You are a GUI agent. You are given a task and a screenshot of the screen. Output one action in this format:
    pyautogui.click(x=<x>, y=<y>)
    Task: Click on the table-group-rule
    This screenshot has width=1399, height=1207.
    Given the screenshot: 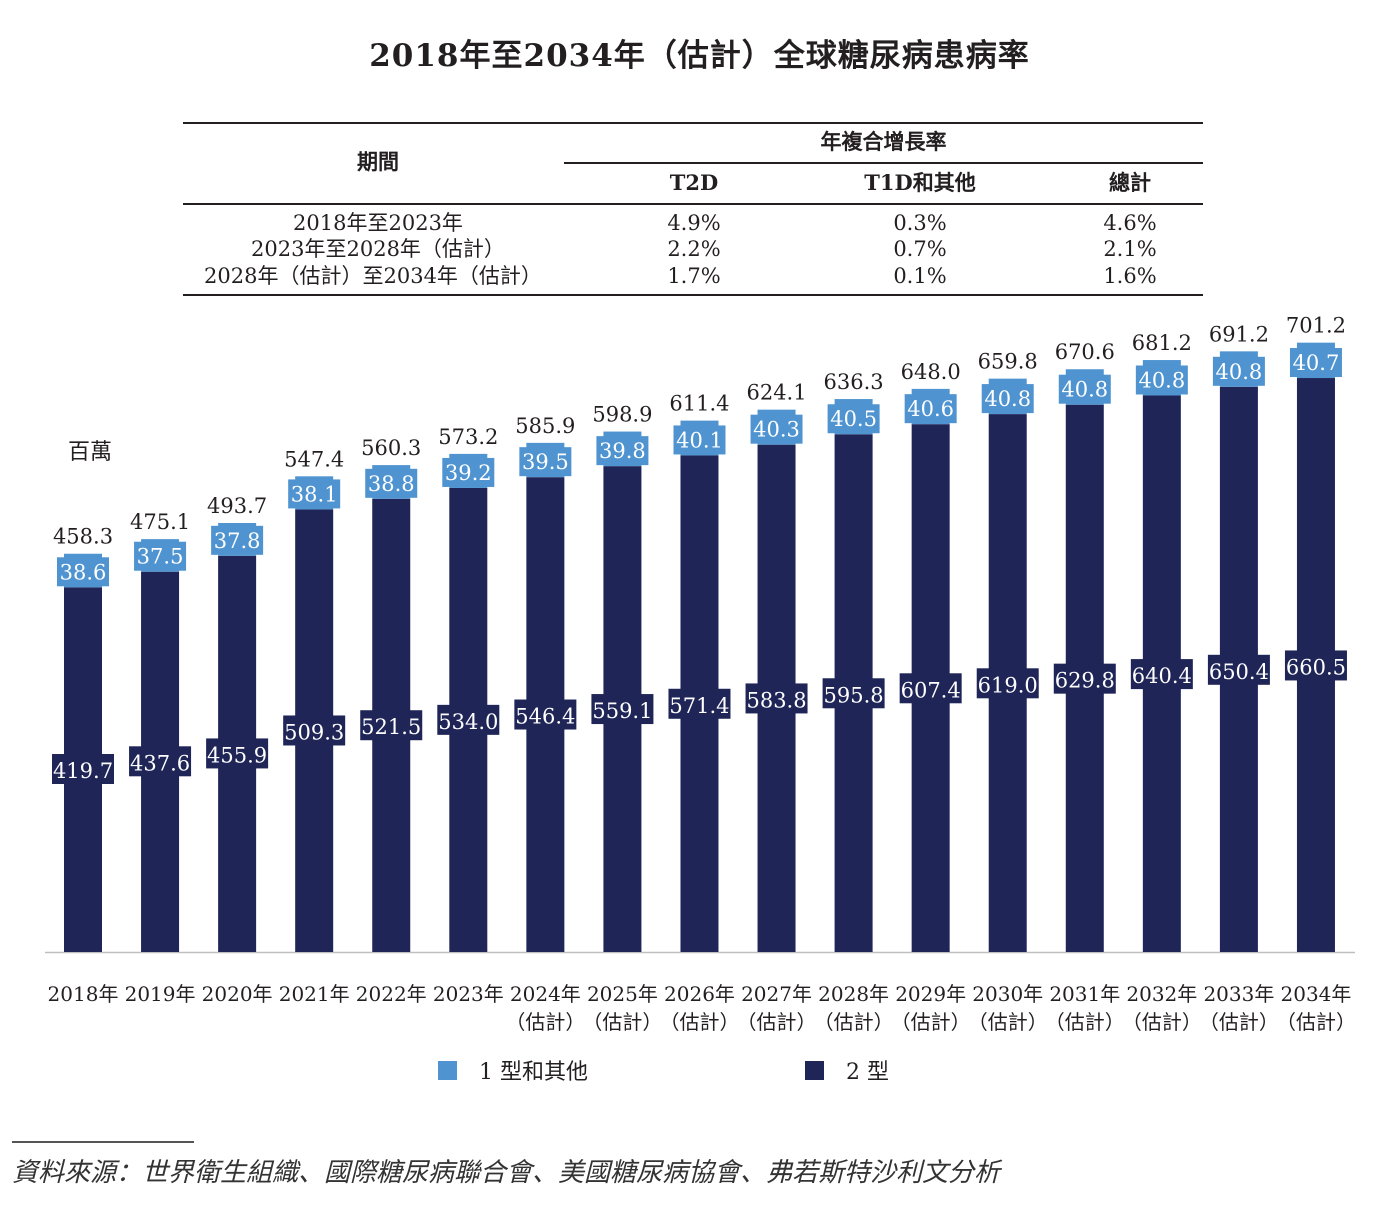 What is the action you would take?
    pyautogui.click(x=883, y=163)
    